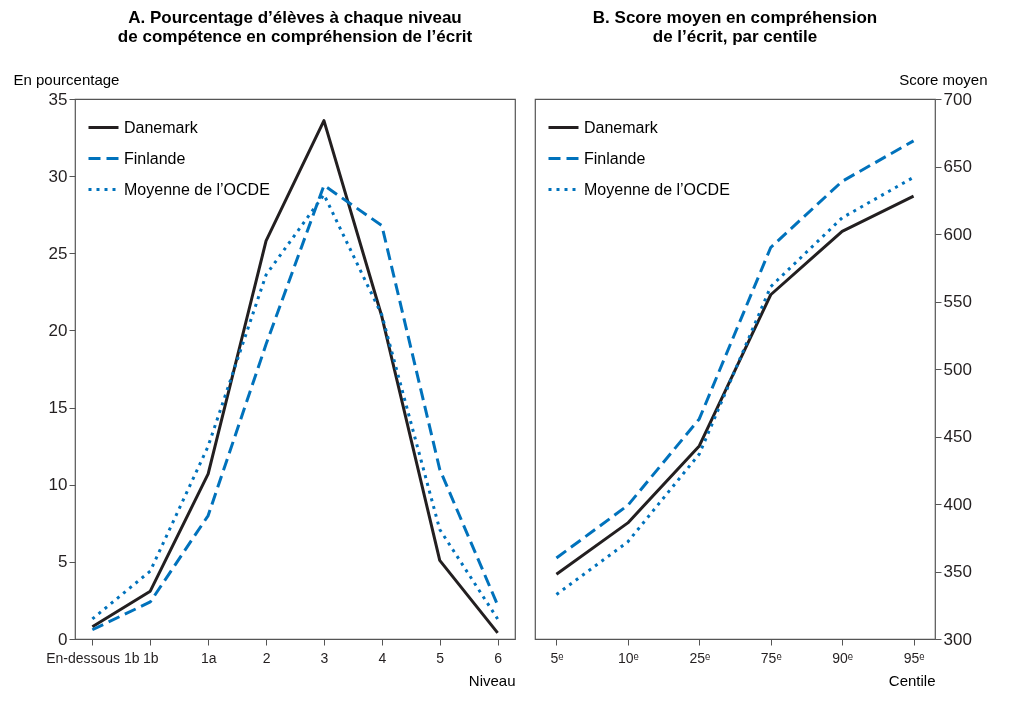  I want to click on y-tick-label: 450, so click(957, 436).